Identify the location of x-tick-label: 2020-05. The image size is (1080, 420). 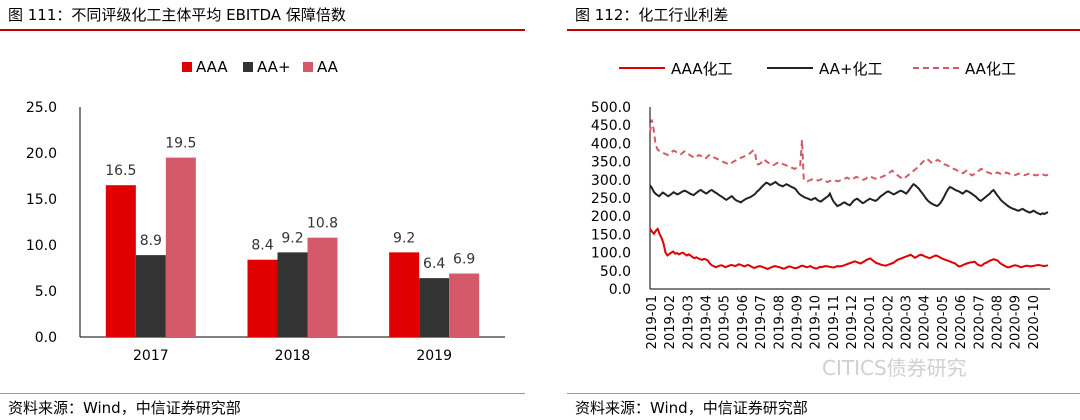
(943, 322).